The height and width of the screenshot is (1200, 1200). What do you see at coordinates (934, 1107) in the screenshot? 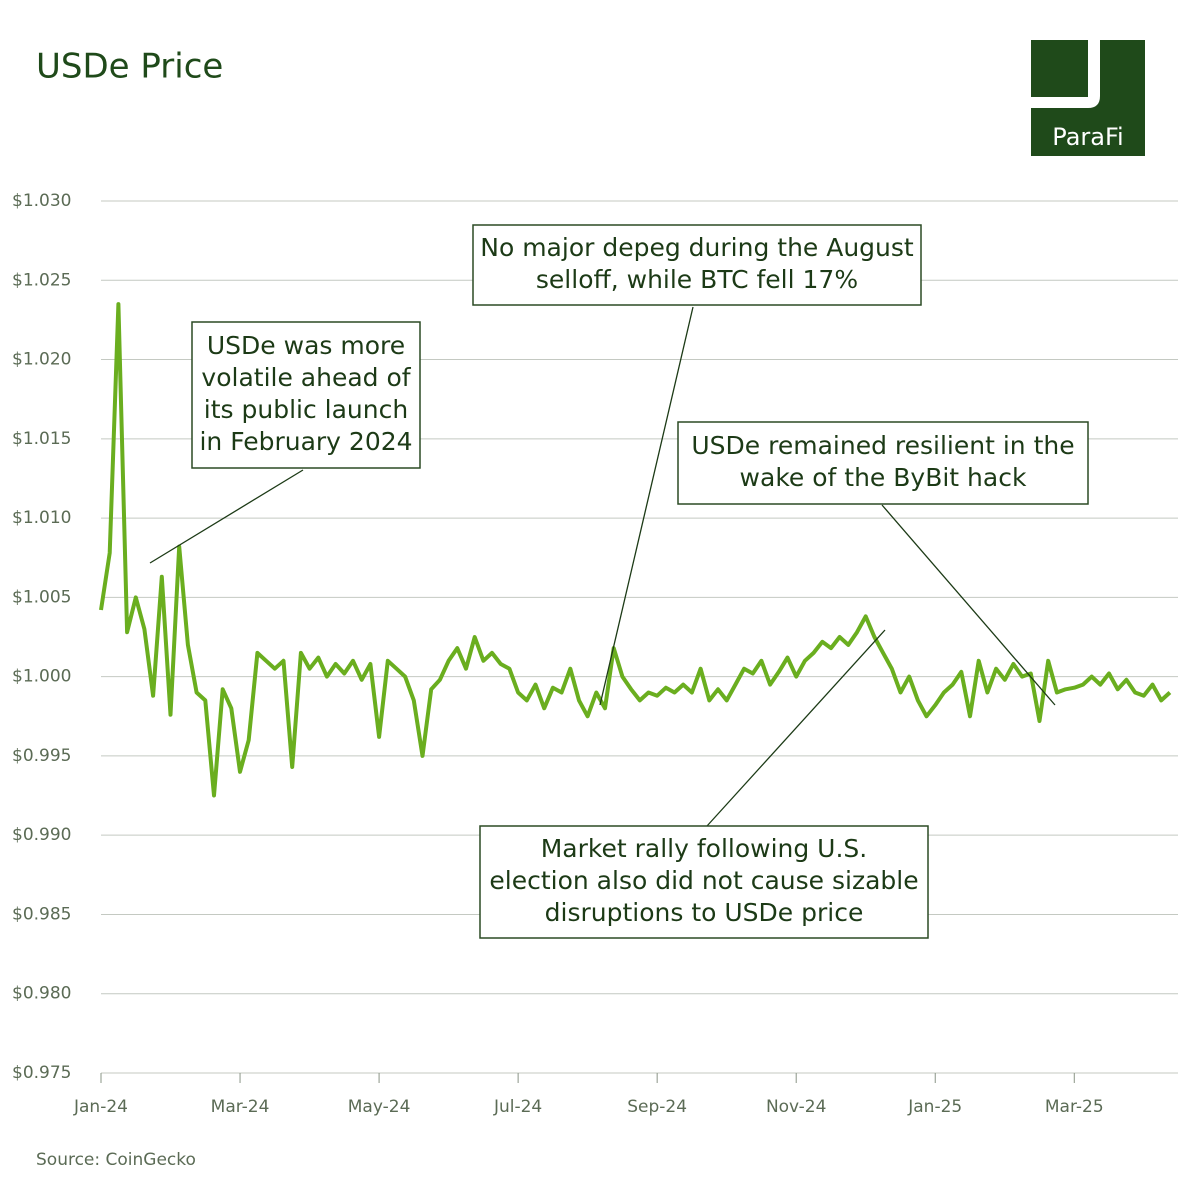
I see `x-tick-label: Jan-25` at bounding box center [934, 1107].